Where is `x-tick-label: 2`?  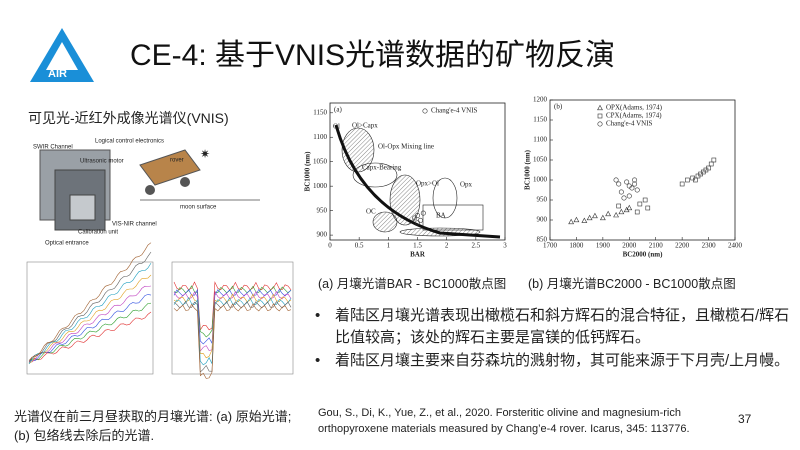 x-tick-label: 2 is located at coordinates (447, 246).